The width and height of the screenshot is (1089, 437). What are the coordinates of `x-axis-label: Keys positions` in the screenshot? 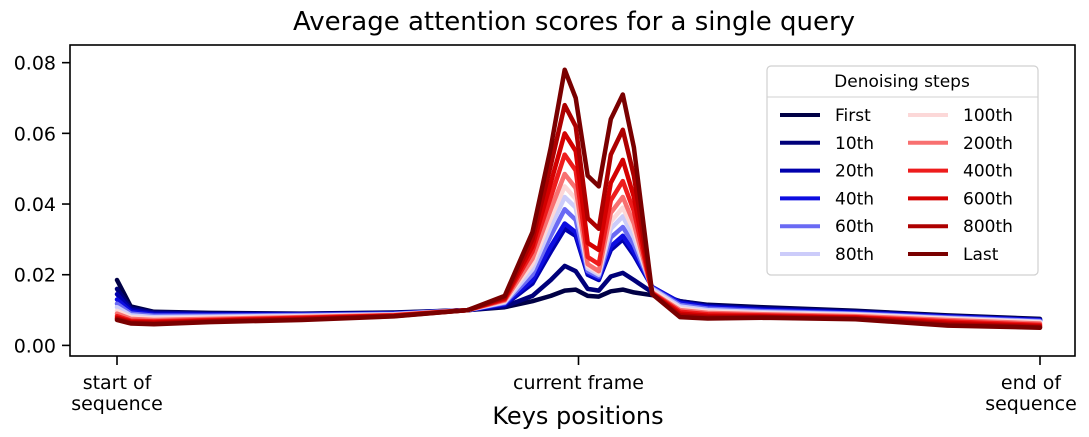 It's located at (577, 416).